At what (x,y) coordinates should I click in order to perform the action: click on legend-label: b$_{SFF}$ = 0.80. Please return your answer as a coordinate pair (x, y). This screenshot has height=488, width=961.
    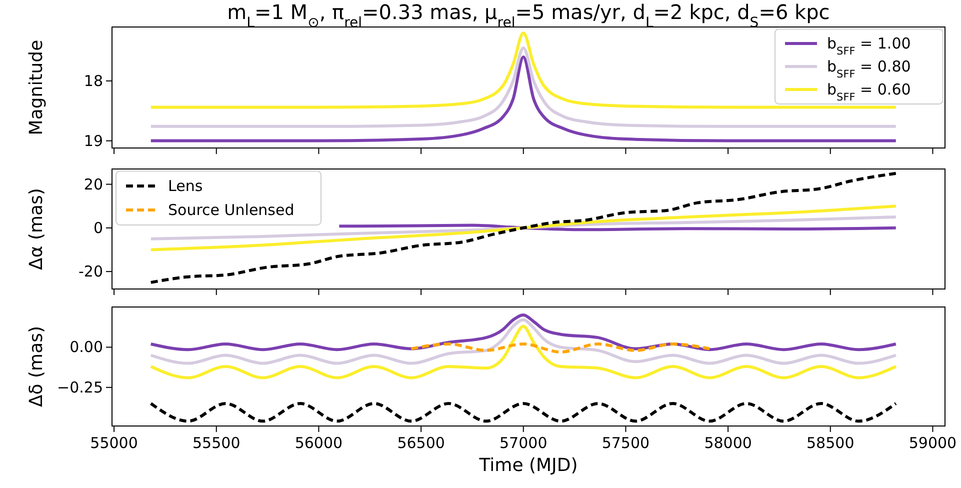
    Looking at the image, I should click on (869, 69).